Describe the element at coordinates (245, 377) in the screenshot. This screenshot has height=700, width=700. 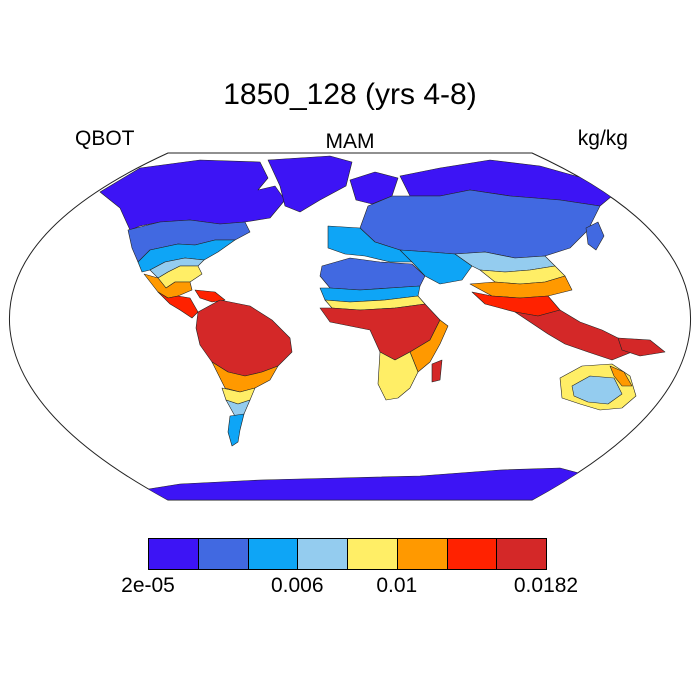
I see `region-south-america-orange` at that location.